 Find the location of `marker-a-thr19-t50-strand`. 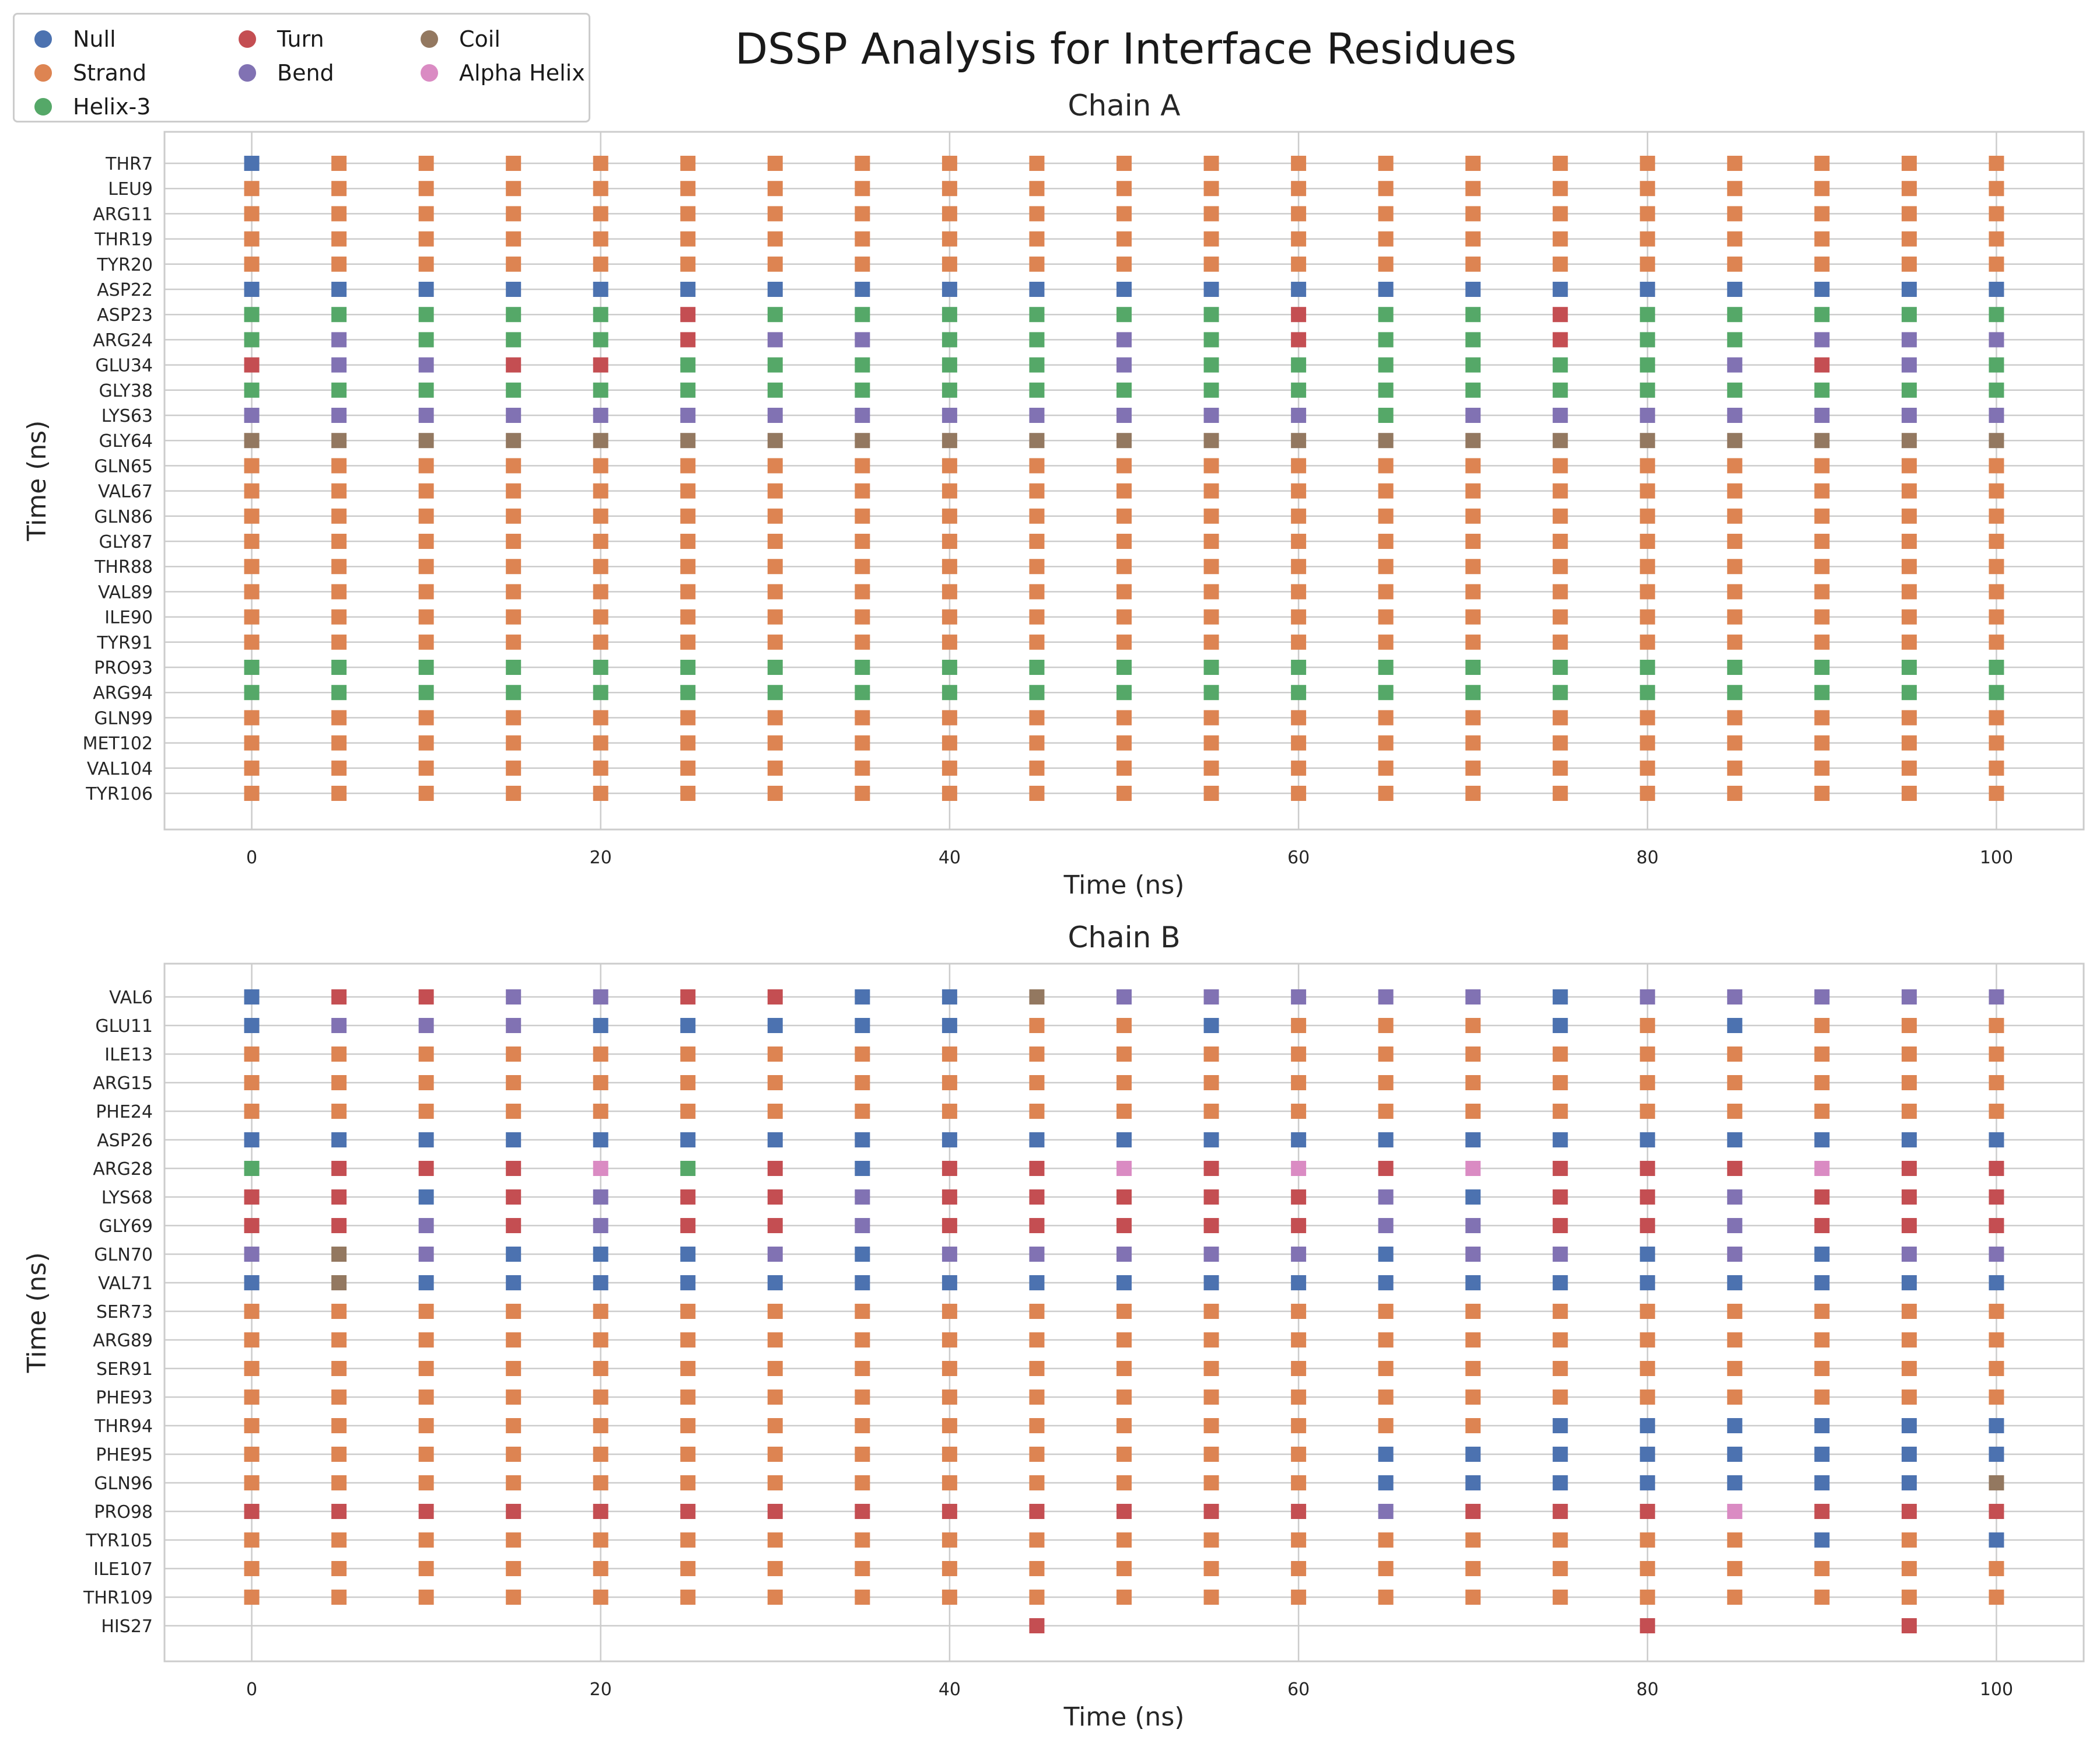

marker-a-thr19-t50-strand is located at coordinates (1124, 239).